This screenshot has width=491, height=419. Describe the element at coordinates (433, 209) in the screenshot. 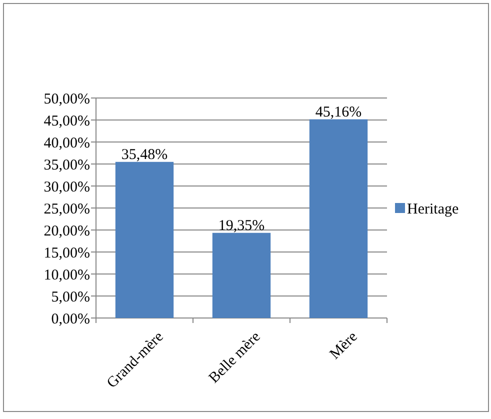

I see `legend-label: Heritage` at that location.